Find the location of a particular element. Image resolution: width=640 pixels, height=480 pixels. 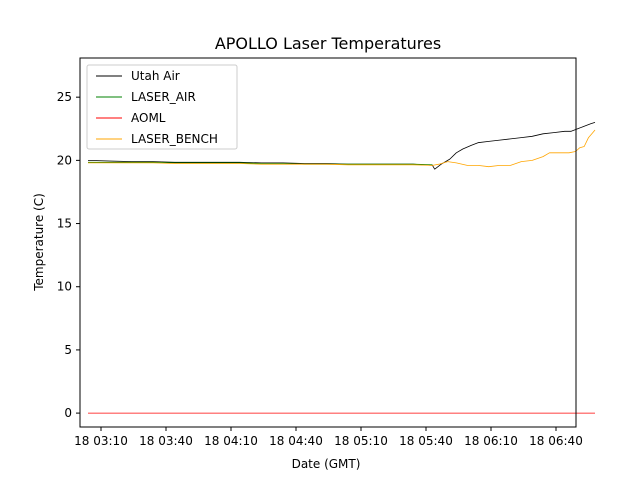

y-tick-label: 10 is located at coordinates (64, 287).